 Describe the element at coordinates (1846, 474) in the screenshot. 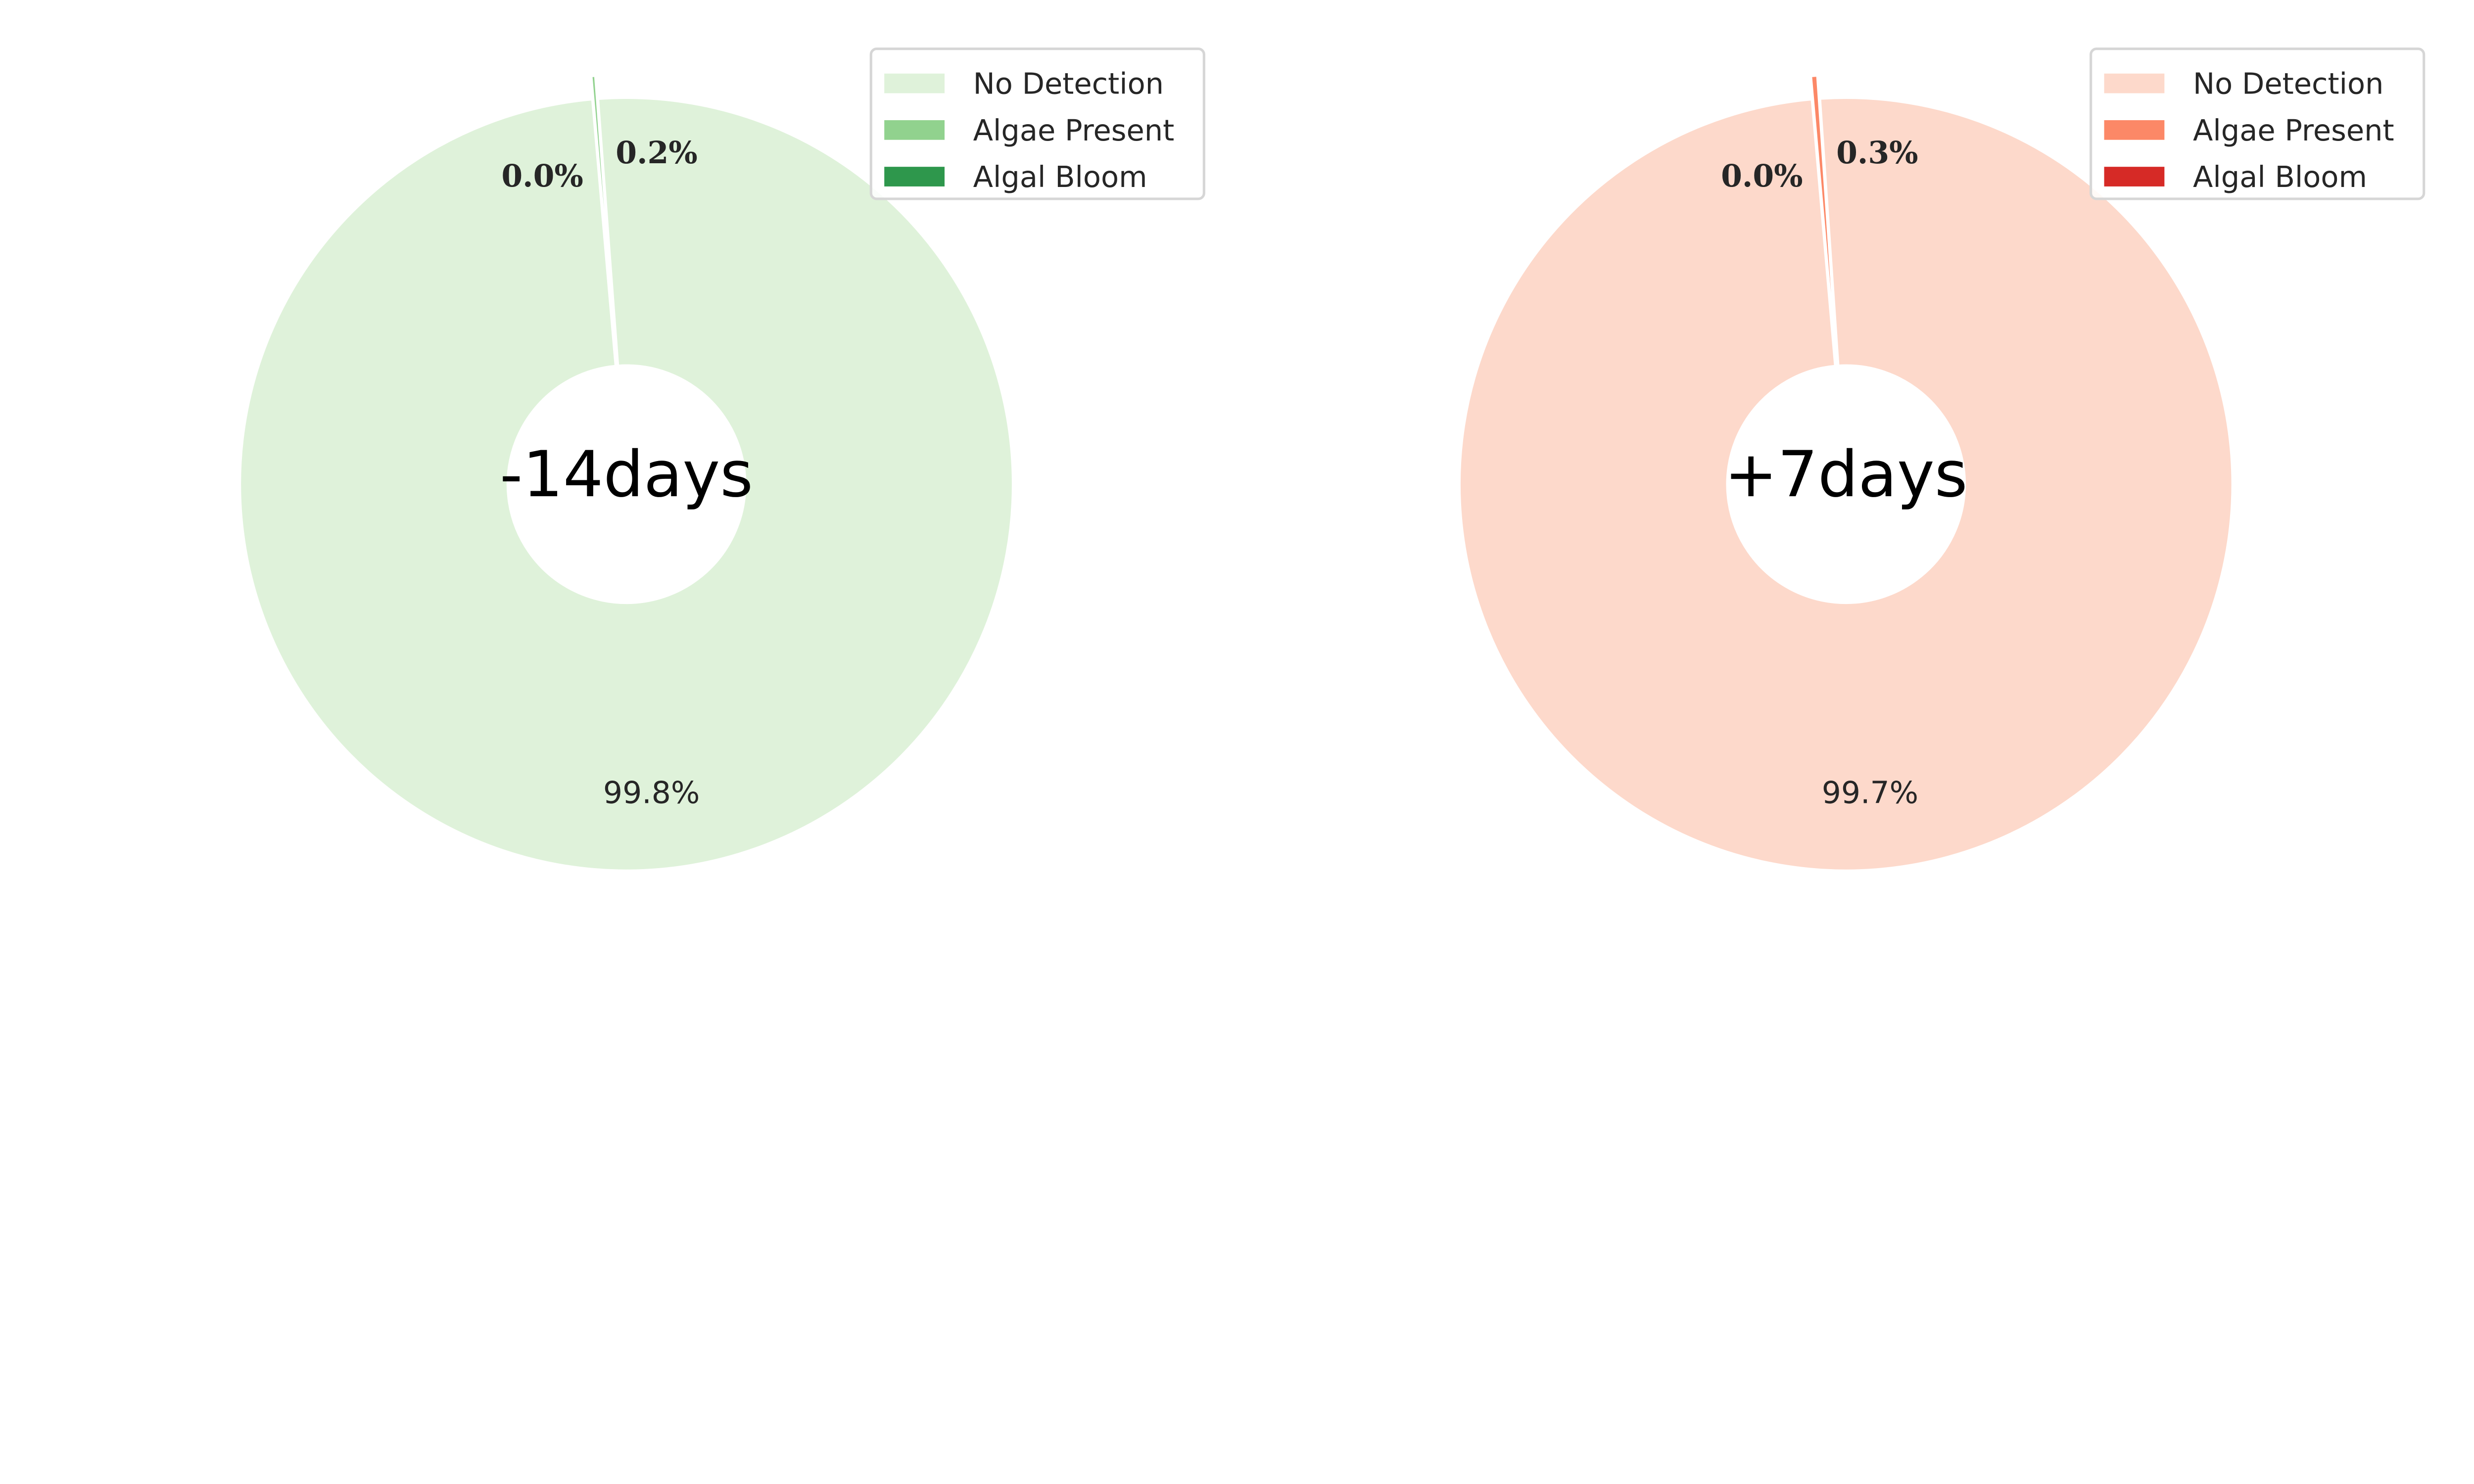

I see `center-label: +7days` at that location.